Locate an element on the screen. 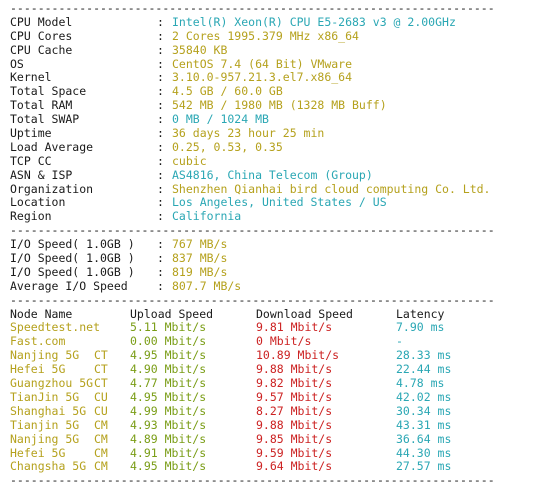 Image resolution: width=537 pixels, height=492 pixels. info-row: Total Space:4.5 GB / 60.0 GB is located at coordinates (273, 91).